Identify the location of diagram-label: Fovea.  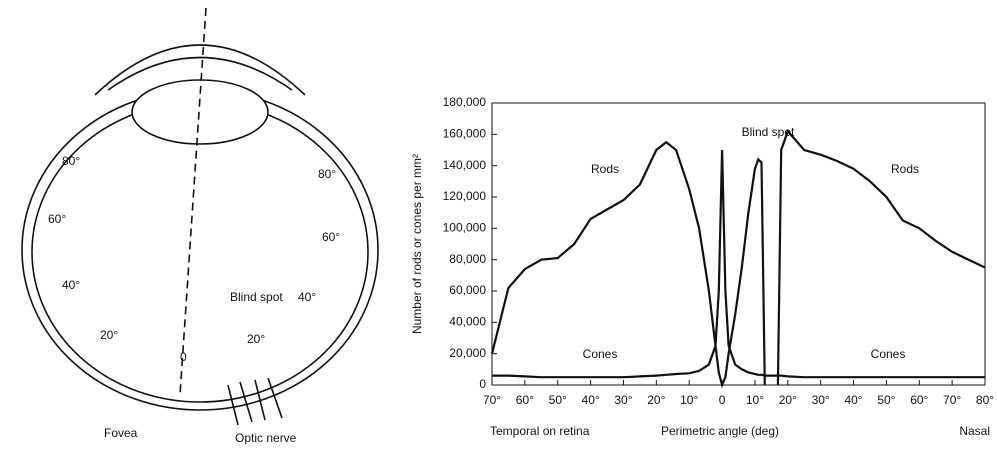
(121, 433).